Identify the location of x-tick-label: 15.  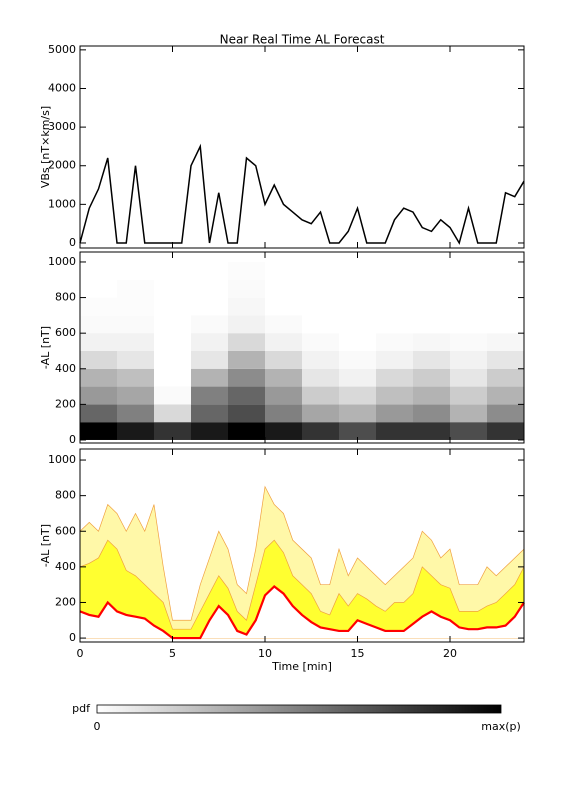
(358, 653).